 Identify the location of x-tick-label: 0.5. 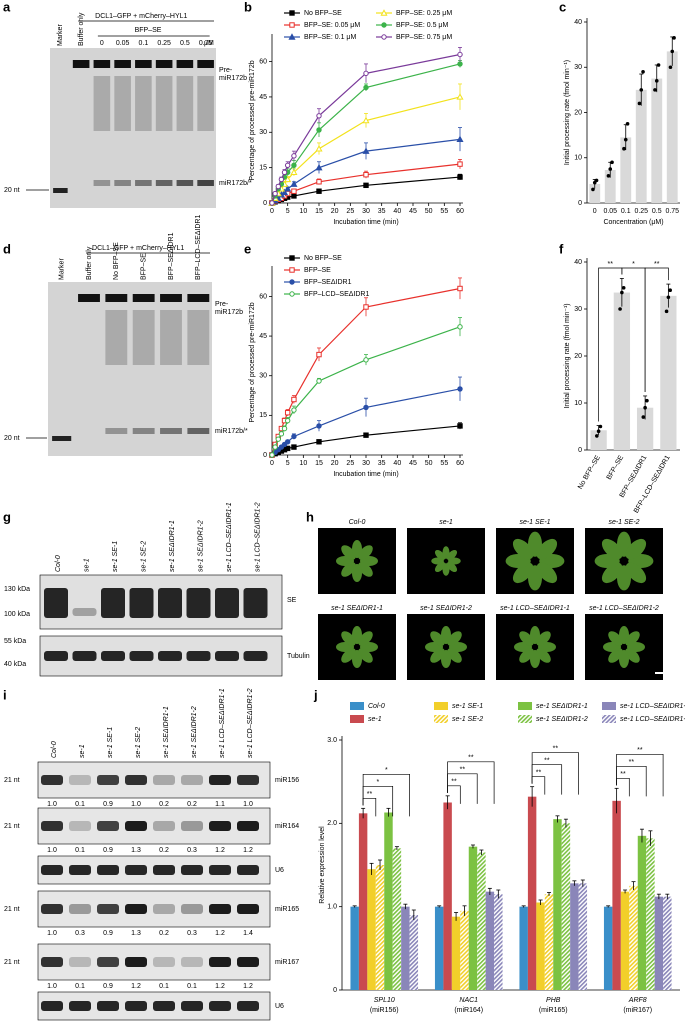
(657, 211).